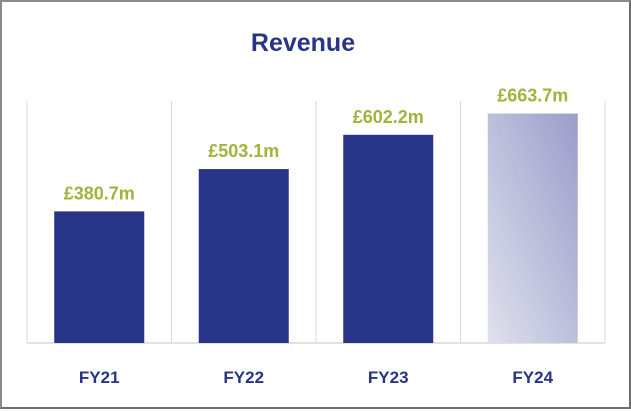 This screenshot has height=411, width=631. I want to click on value-label-fy22: £503.1m, so click(243, 151).